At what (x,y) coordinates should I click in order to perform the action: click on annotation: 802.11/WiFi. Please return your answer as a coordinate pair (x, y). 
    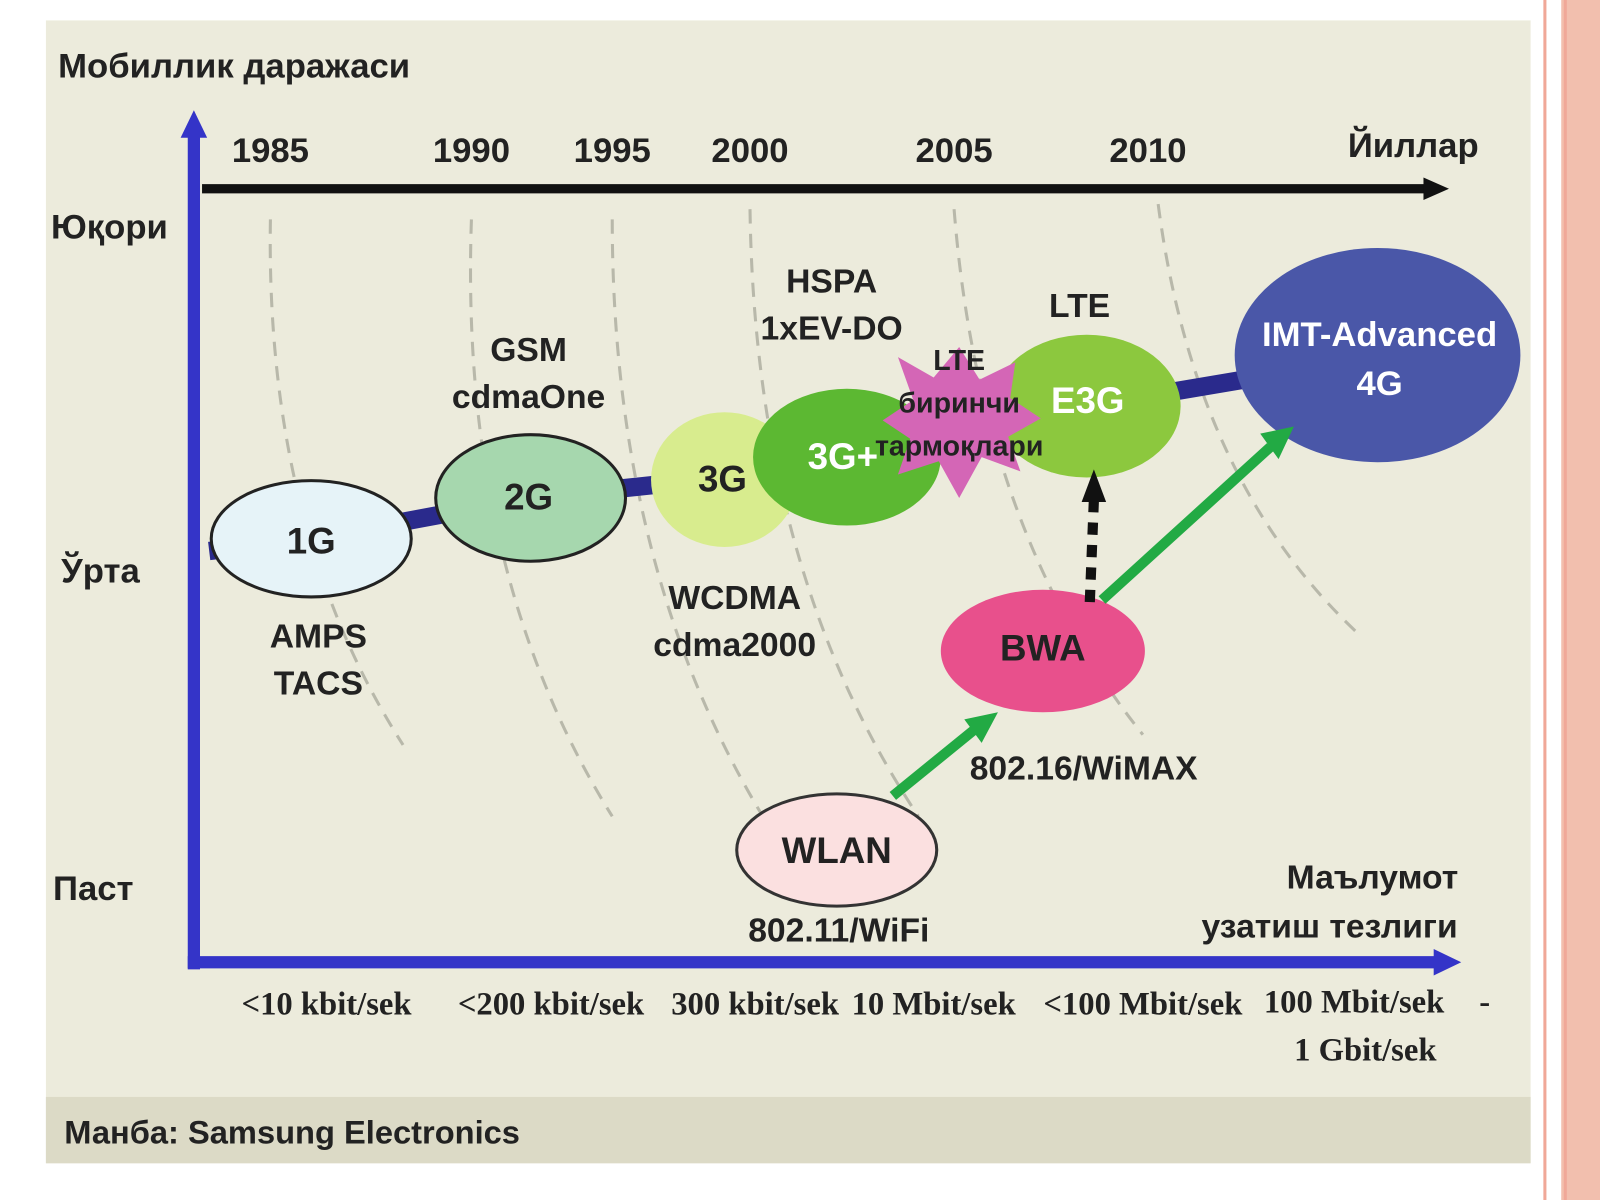
    Looking at the image, I should click on (838, 931).